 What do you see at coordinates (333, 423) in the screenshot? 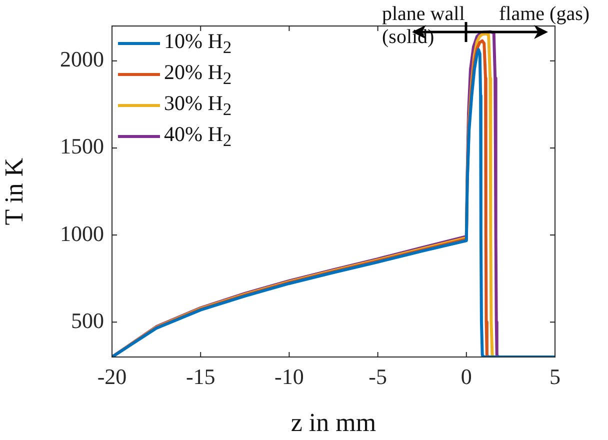
I see `x-axis-title: z in mm` at bounding box center [333, 423].